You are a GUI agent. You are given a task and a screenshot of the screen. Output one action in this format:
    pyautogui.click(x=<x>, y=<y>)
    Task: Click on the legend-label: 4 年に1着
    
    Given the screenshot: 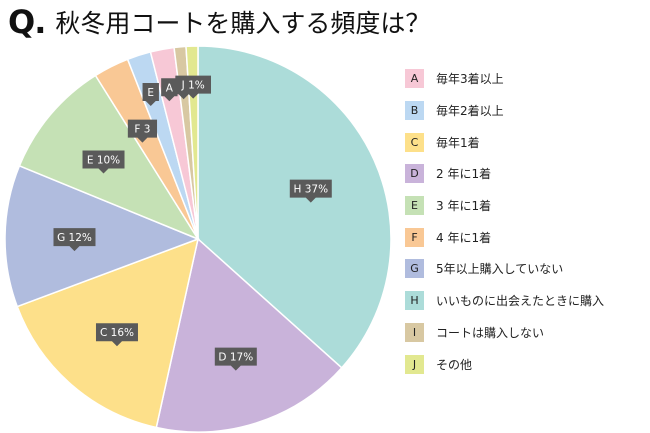 What is the action you would take?
    pyautogui.click(x=464, y=237)
    